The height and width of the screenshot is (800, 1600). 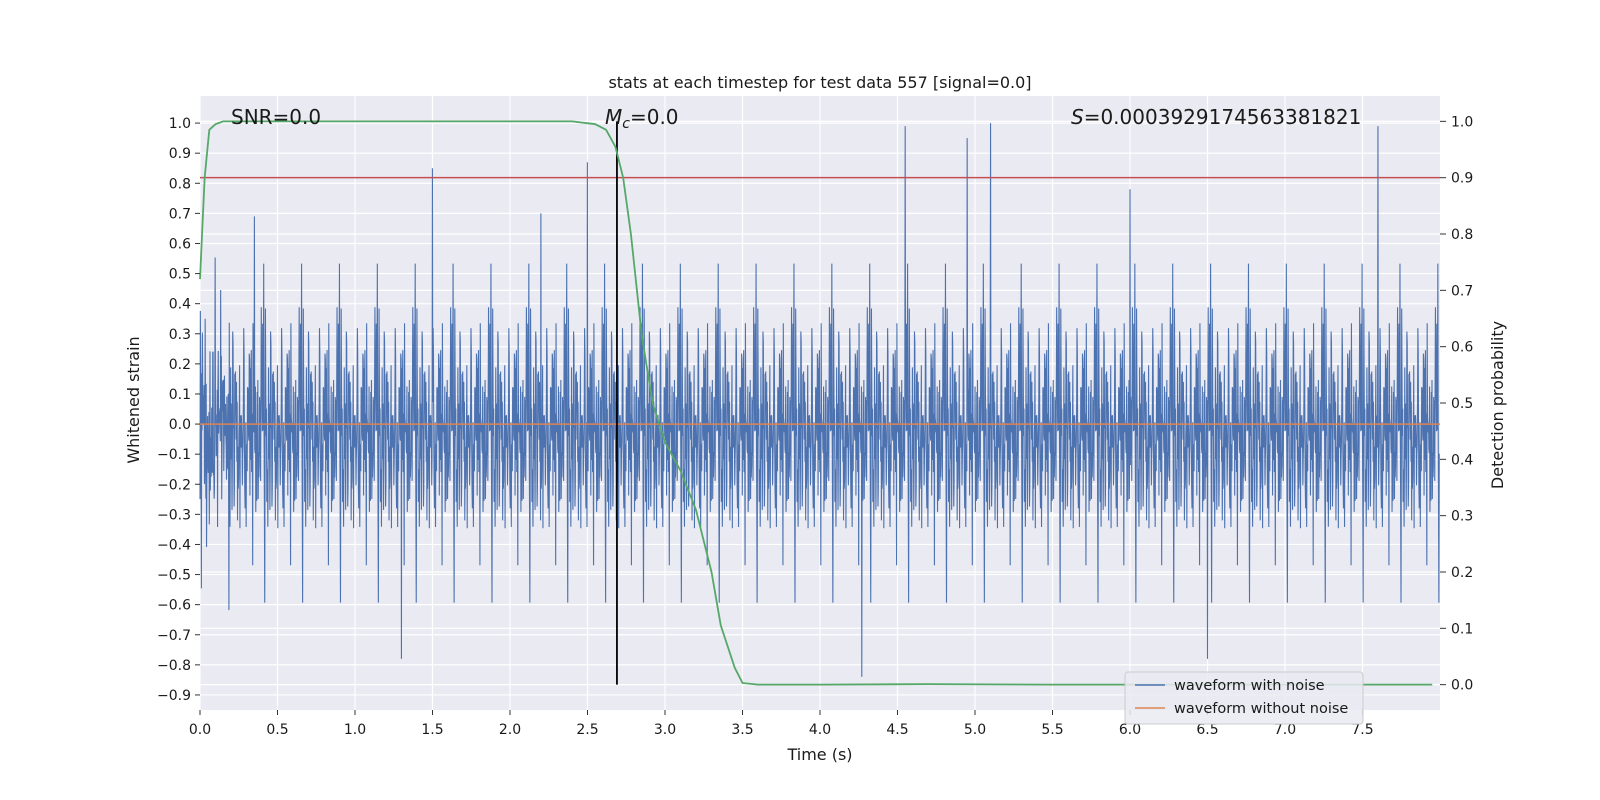 I want to click on legend-label-clean: waveform without noise, so click(x=1261, y=709).